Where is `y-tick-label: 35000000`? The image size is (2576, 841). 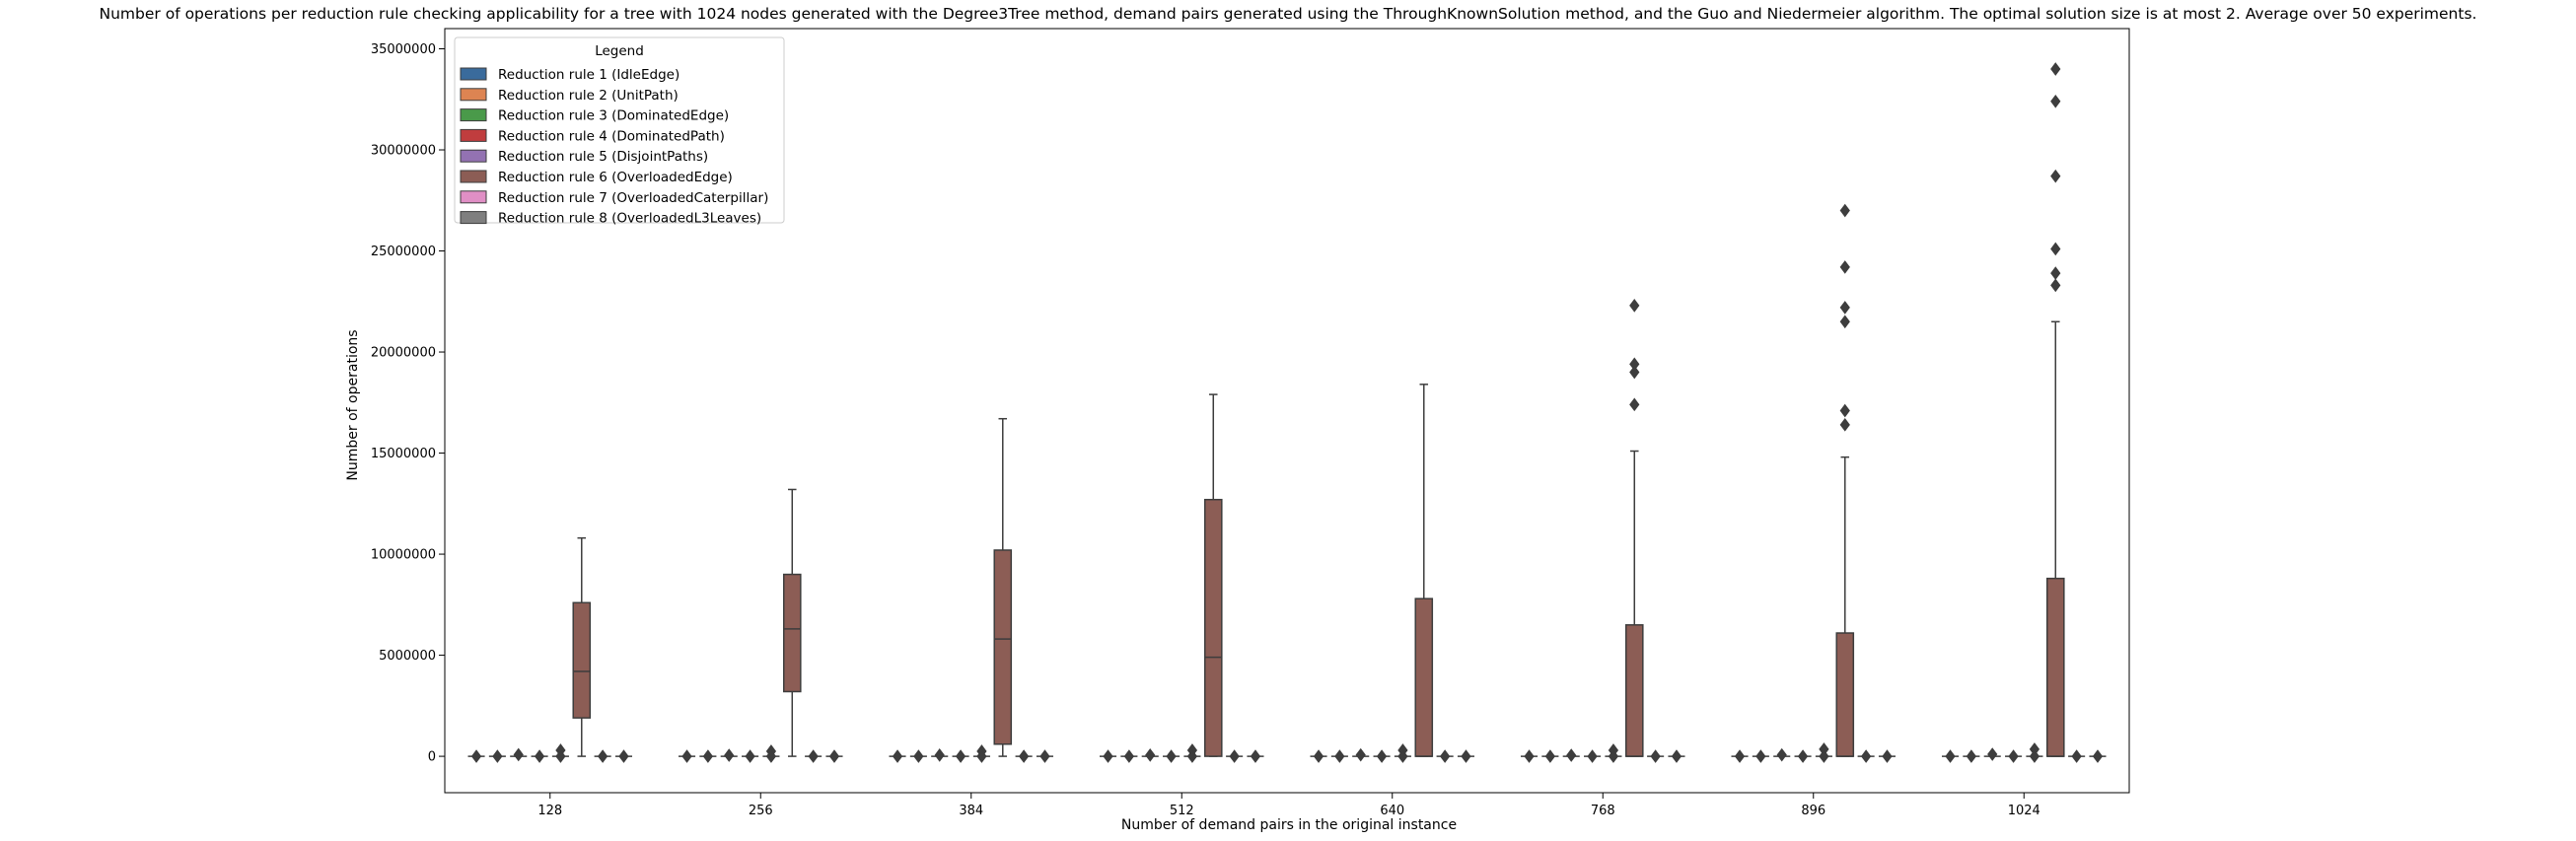
y-tick-label: 35000000 is located at coordinates (404, 49).